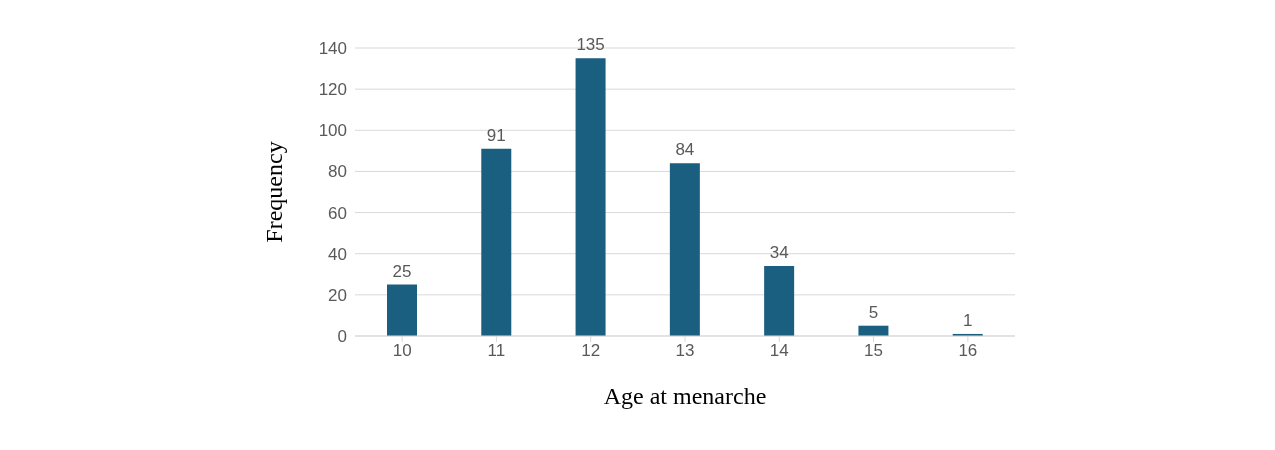 This screenshot has width=1275, height=450. I want to click on y-tick-label: 20, so click(337, 295).